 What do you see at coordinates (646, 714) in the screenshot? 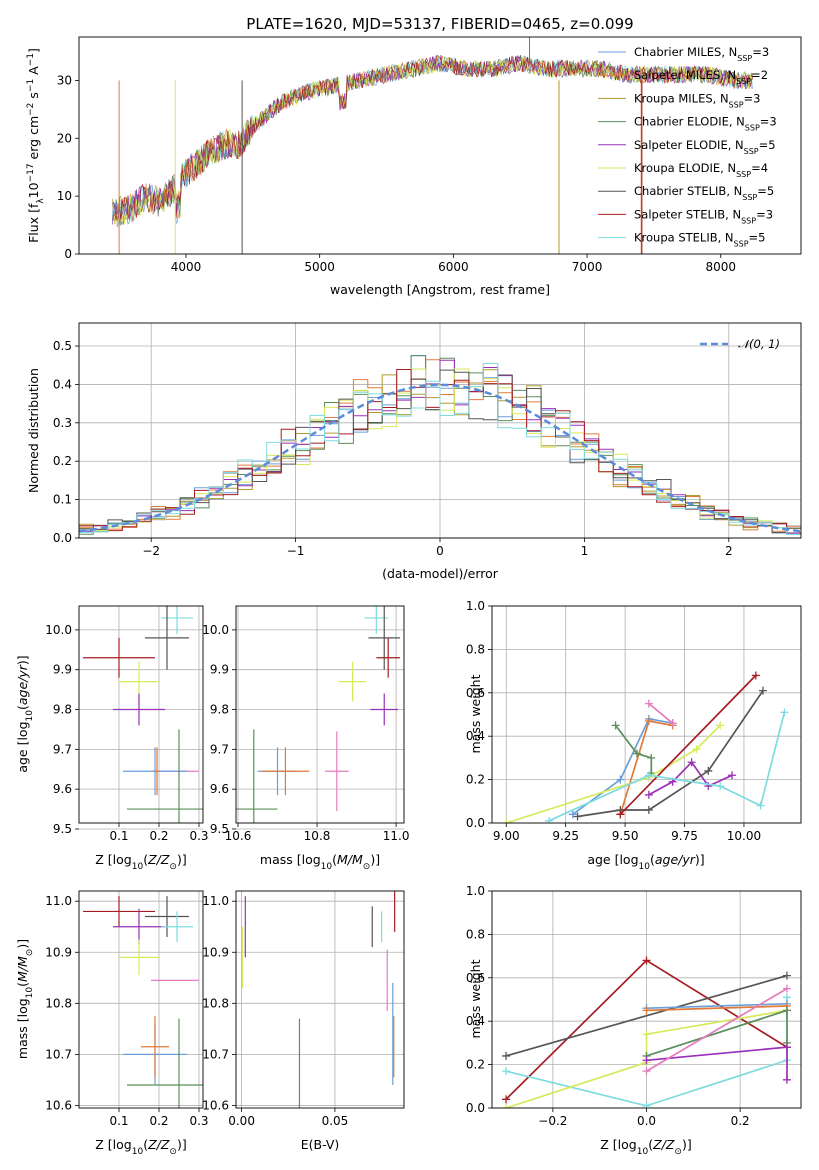
I see `age-weight-frame` at bounding box center [646, 714].